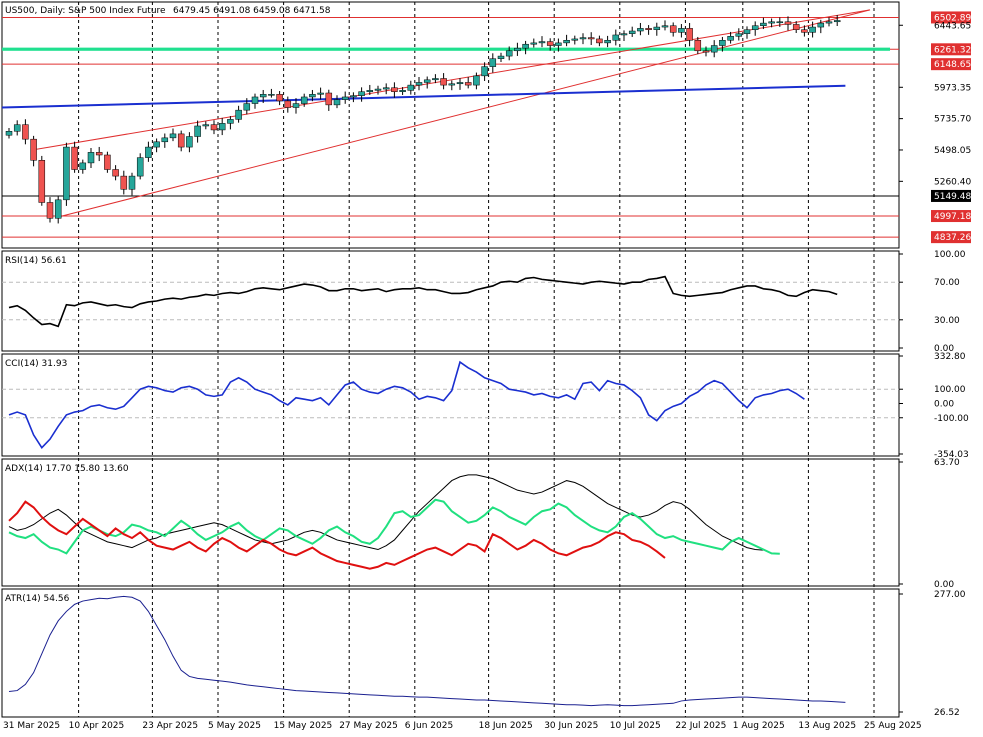 The image size is (983, 737). I want to click on price-tag-label: 4837.26, so click(952, 238).